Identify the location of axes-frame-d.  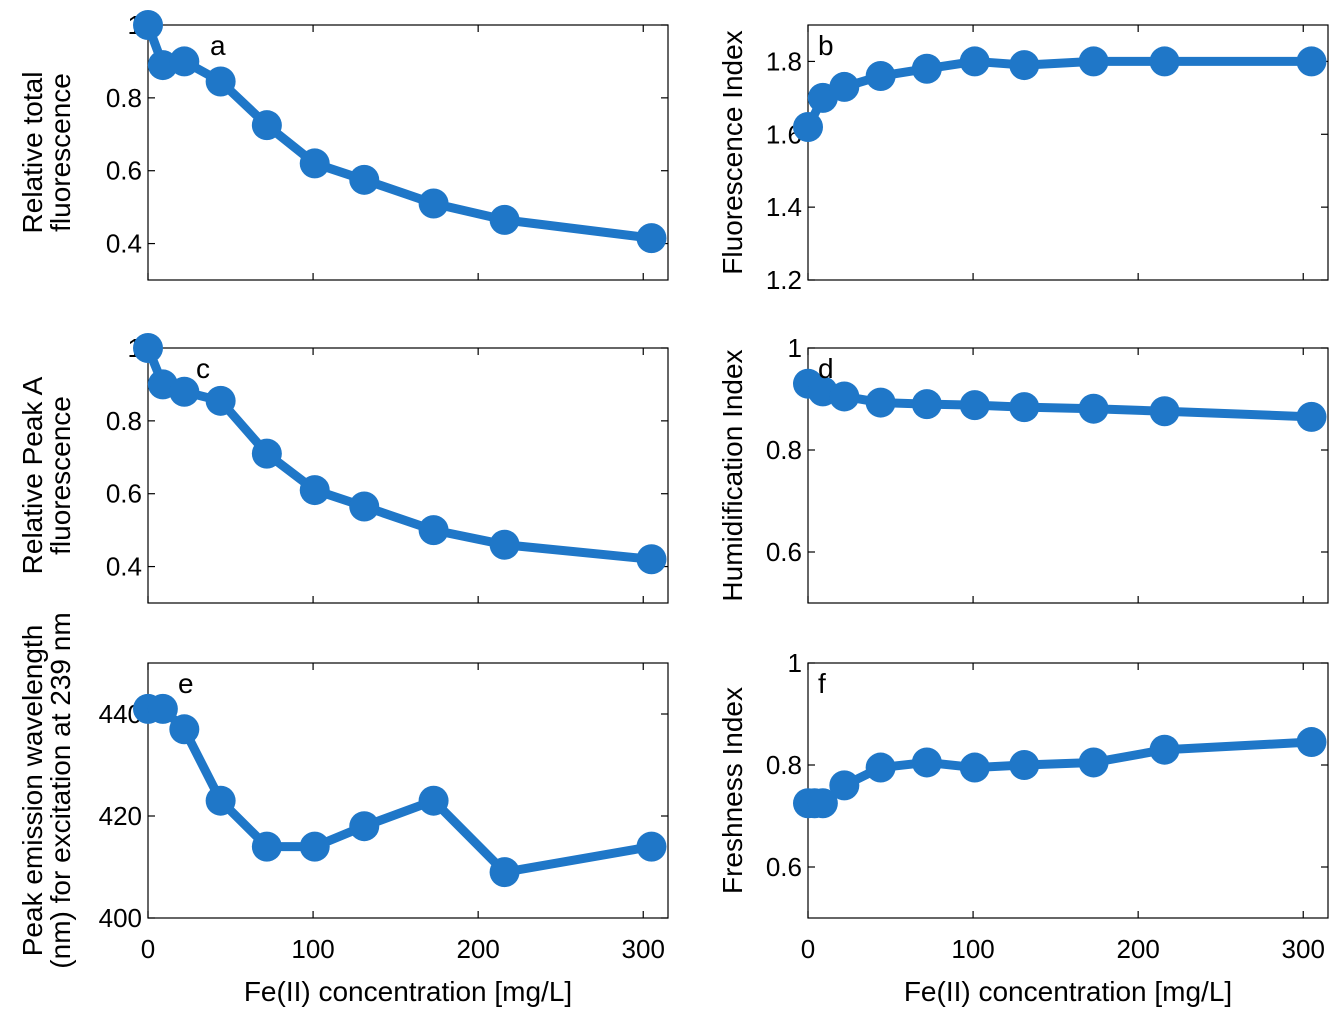
(1068, 475).